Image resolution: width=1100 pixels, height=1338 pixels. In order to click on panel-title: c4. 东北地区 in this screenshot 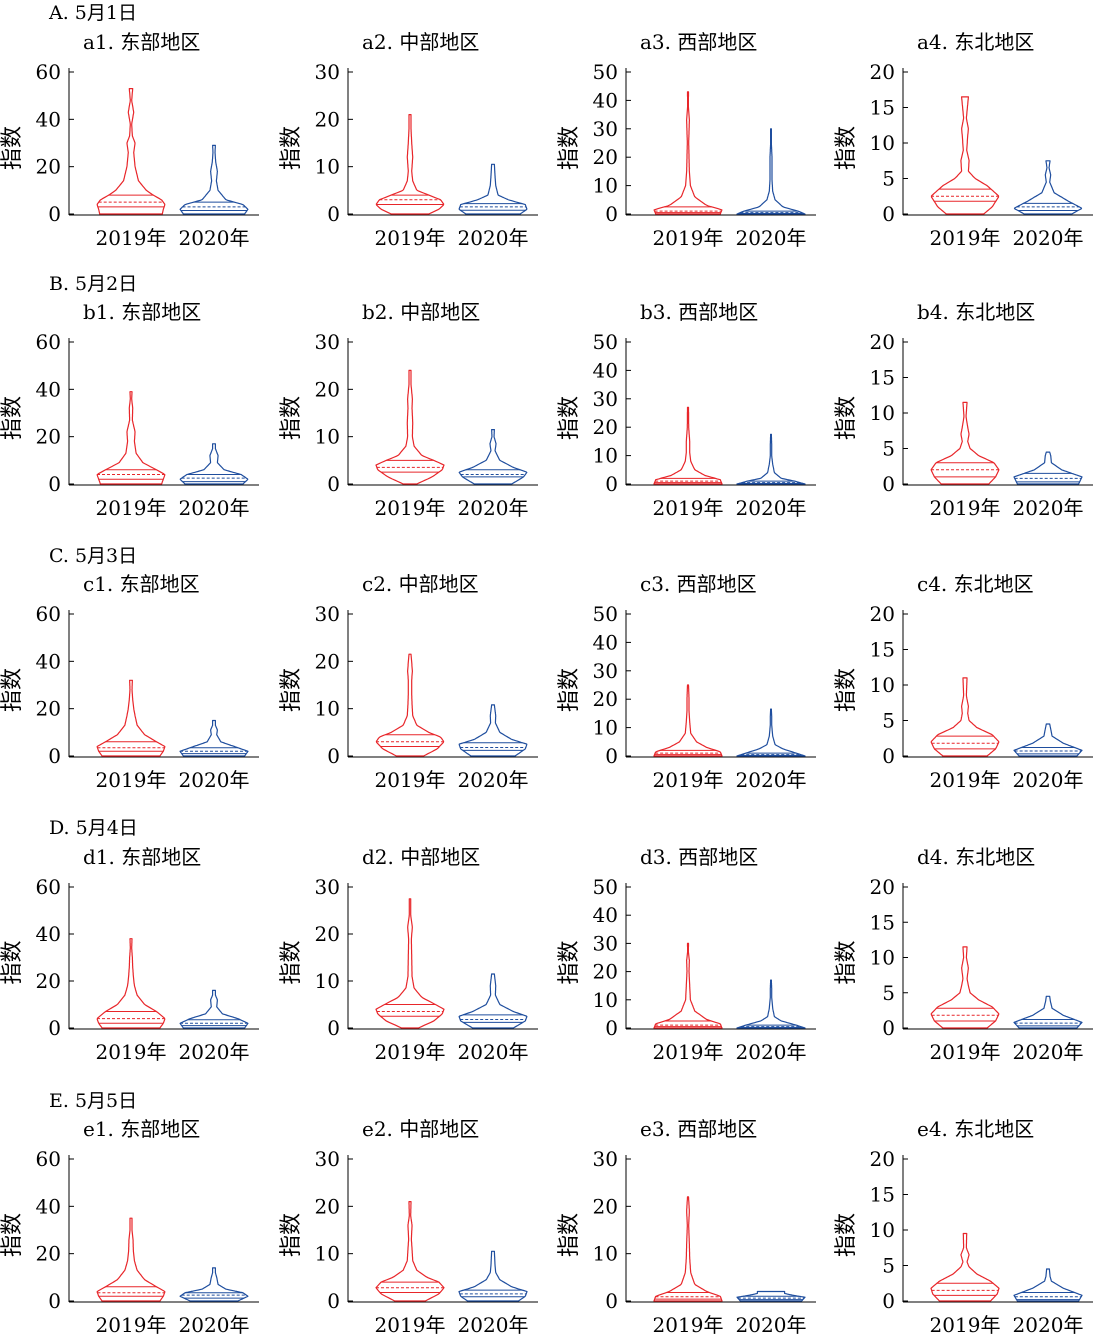, I will do `click(975, 584)`.